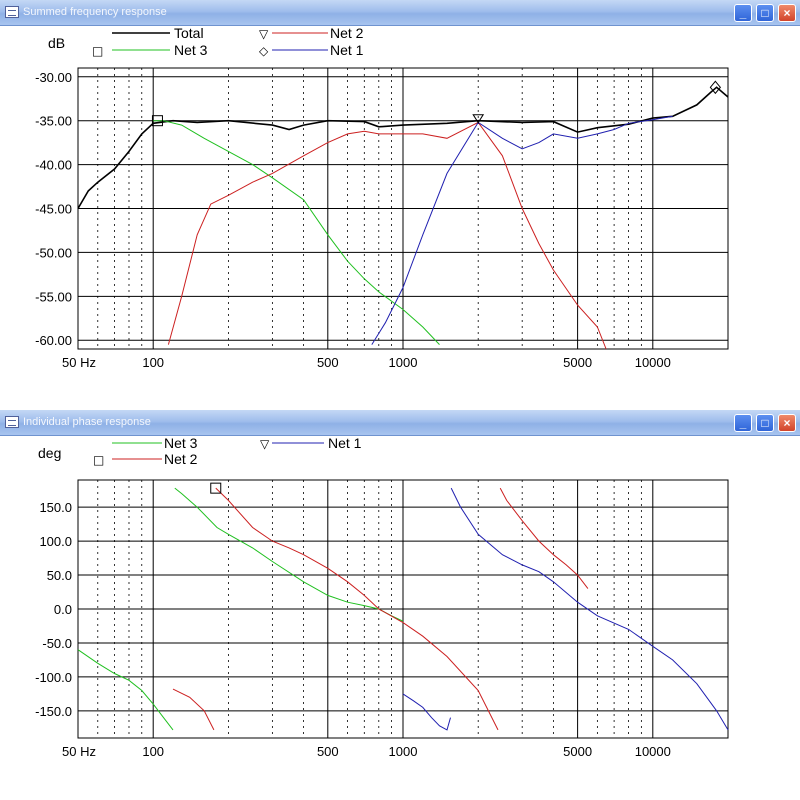  I want to click on window-gap, so click(400, 400).